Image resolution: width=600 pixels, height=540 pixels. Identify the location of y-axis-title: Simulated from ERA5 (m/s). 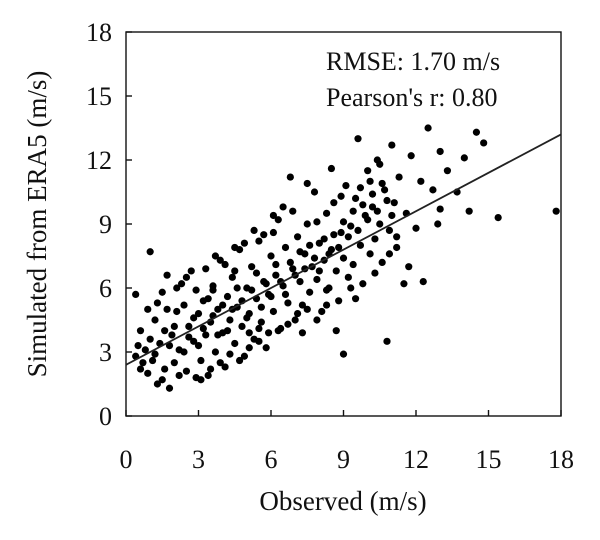
(37, 224).